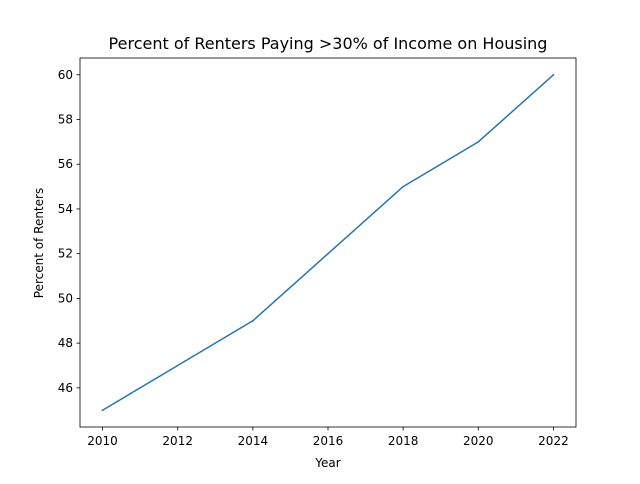  I want to click on y-tick-label: 50, so click(65, 298).